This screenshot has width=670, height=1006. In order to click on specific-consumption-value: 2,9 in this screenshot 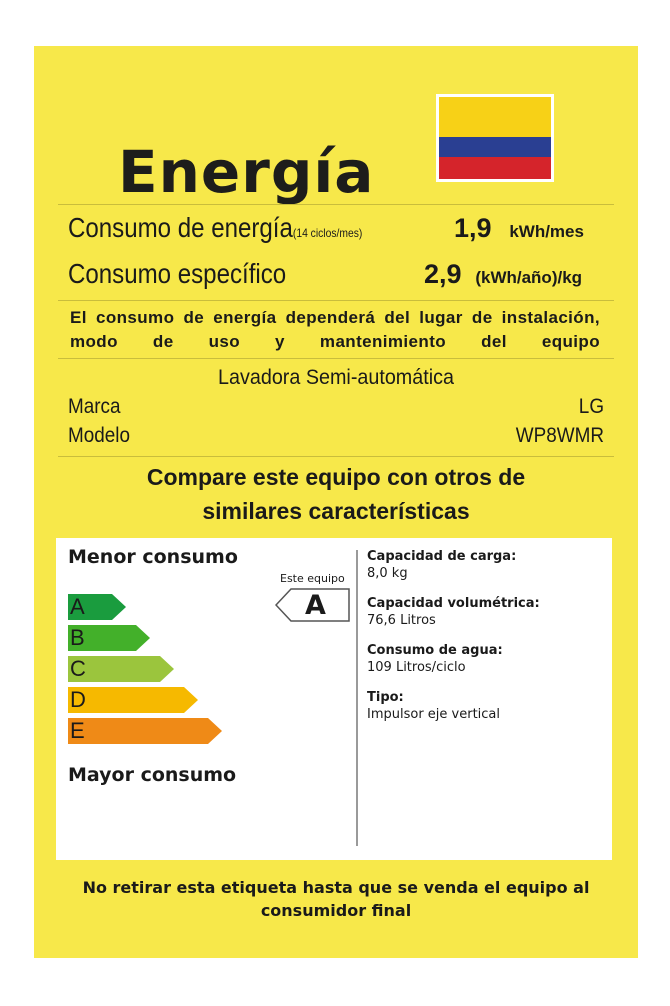, I will do `click(443, 274)`.